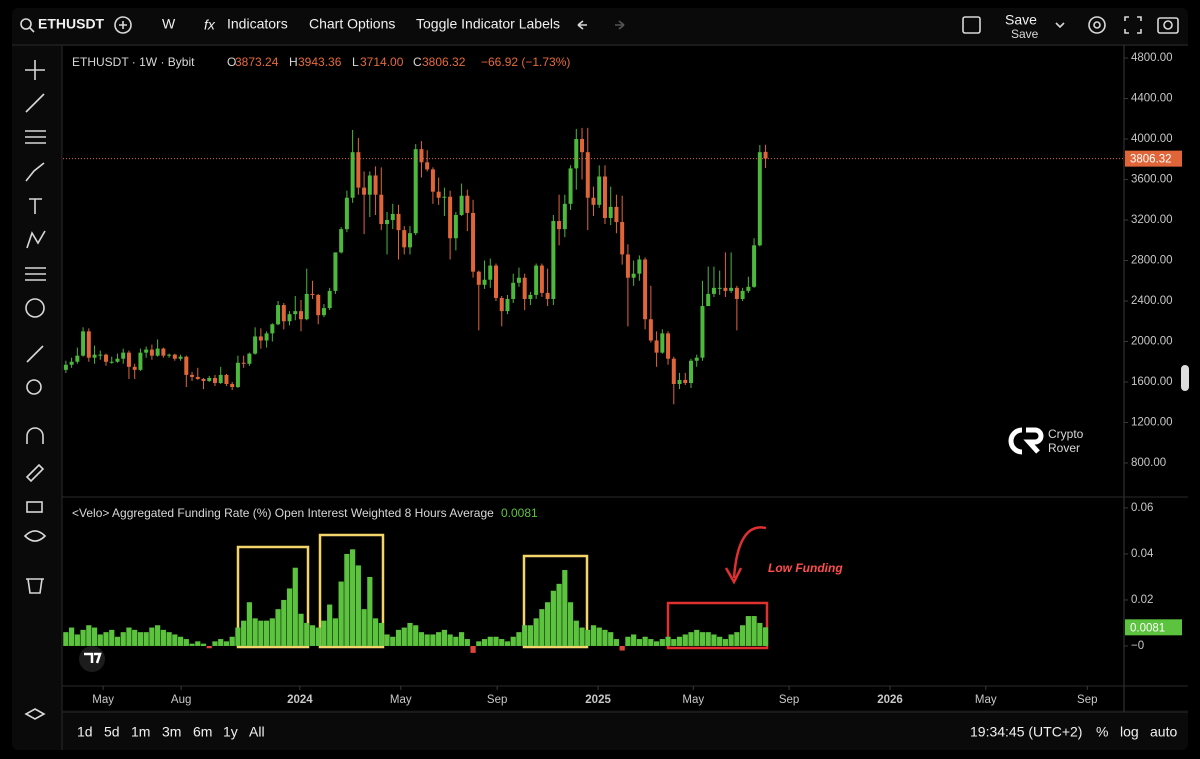 The height and width of the screenshot is (759, 1200). Describe the element at coordinates (1021, 20) in the screenshot. I see `save-button: Save` at that location.